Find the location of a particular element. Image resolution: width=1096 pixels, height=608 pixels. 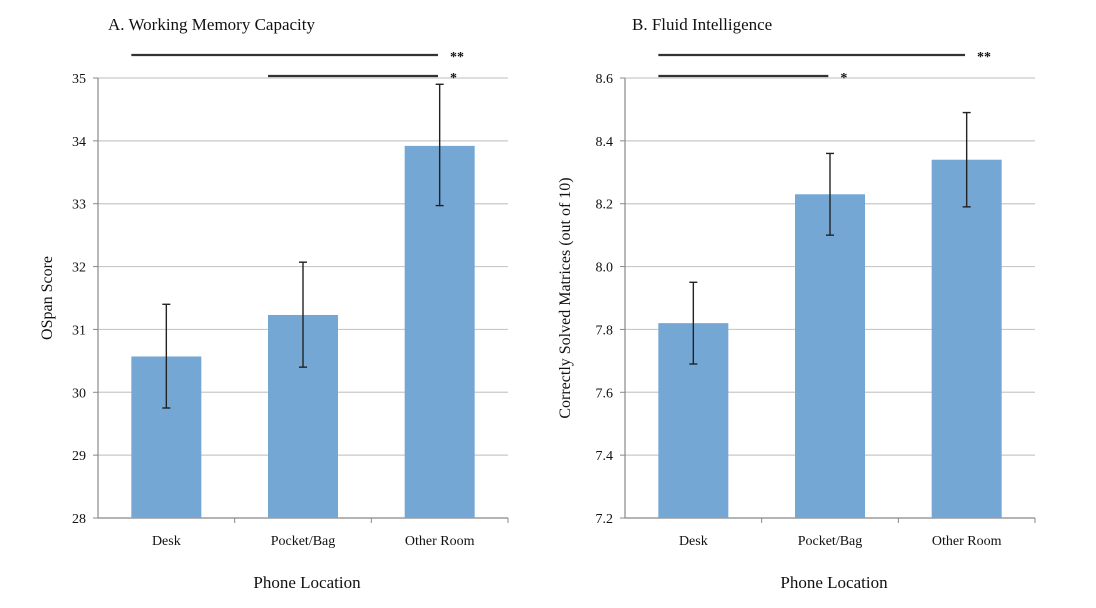

y-tick-label: 8.6 is located at coordinates (605, 79).